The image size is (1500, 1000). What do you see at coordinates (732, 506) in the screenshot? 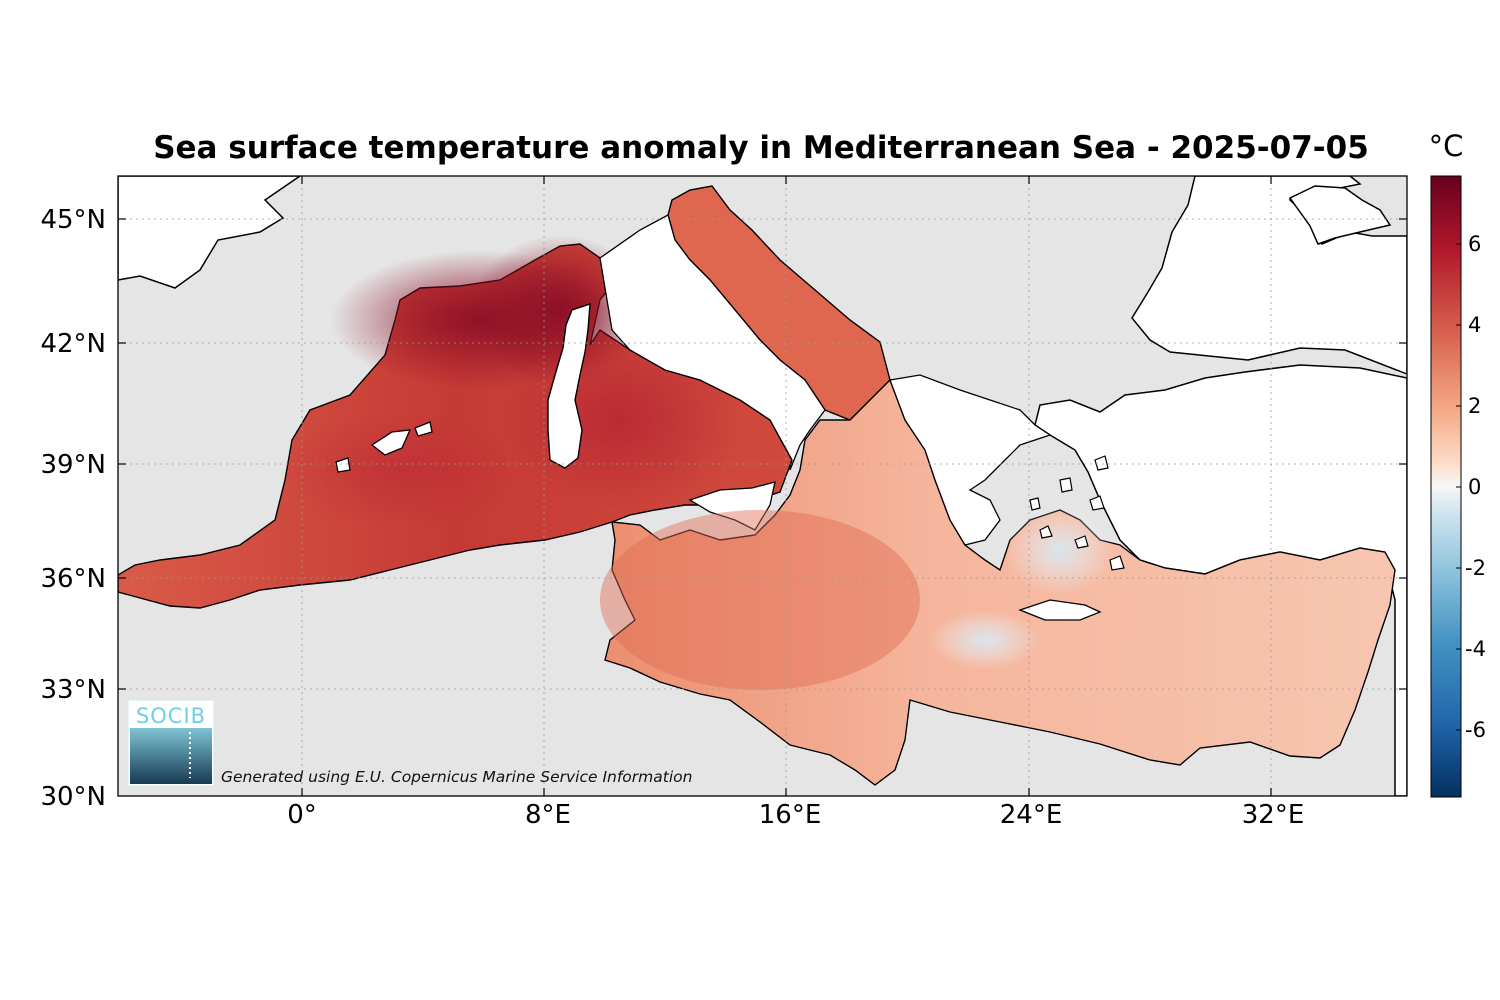
I see `sicily-land` at bounding box center [732, 506].